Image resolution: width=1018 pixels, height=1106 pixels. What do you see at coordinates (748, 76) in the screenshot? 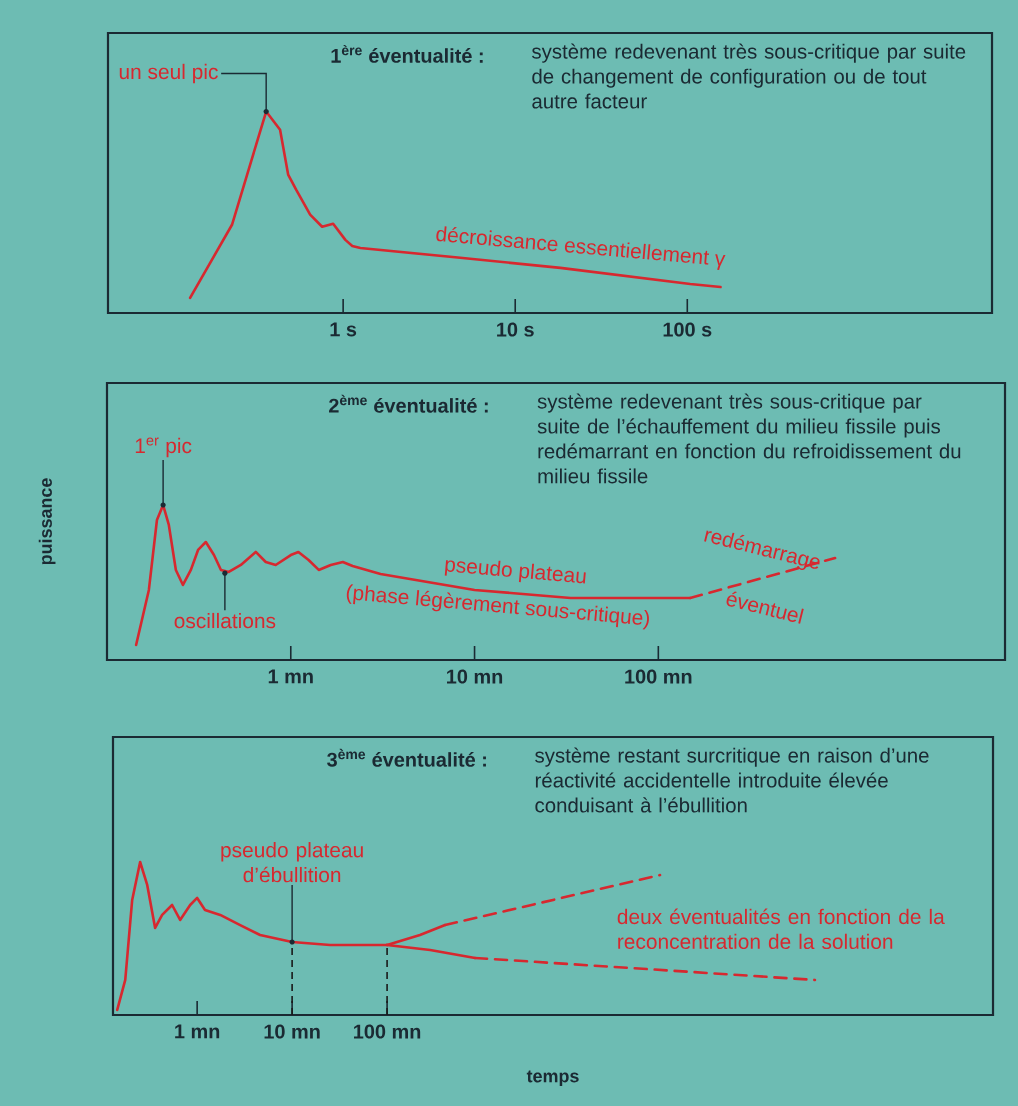
I see `chart-subtitle: système redevenant très sous-critique par suite de changement de configuration ou de tout autre facteur` at bounding box center [748, 76].